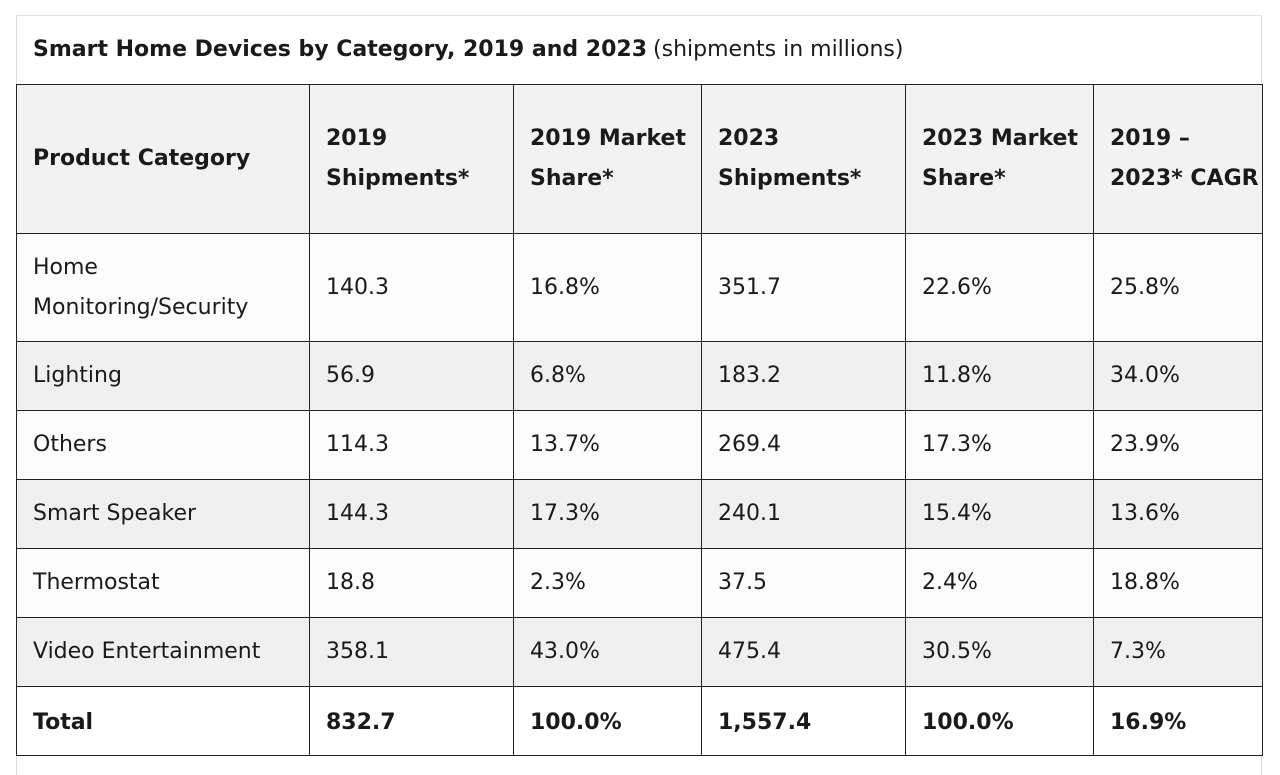  I want to click on cell-cagr: 25.8%, so click(1178, 287).